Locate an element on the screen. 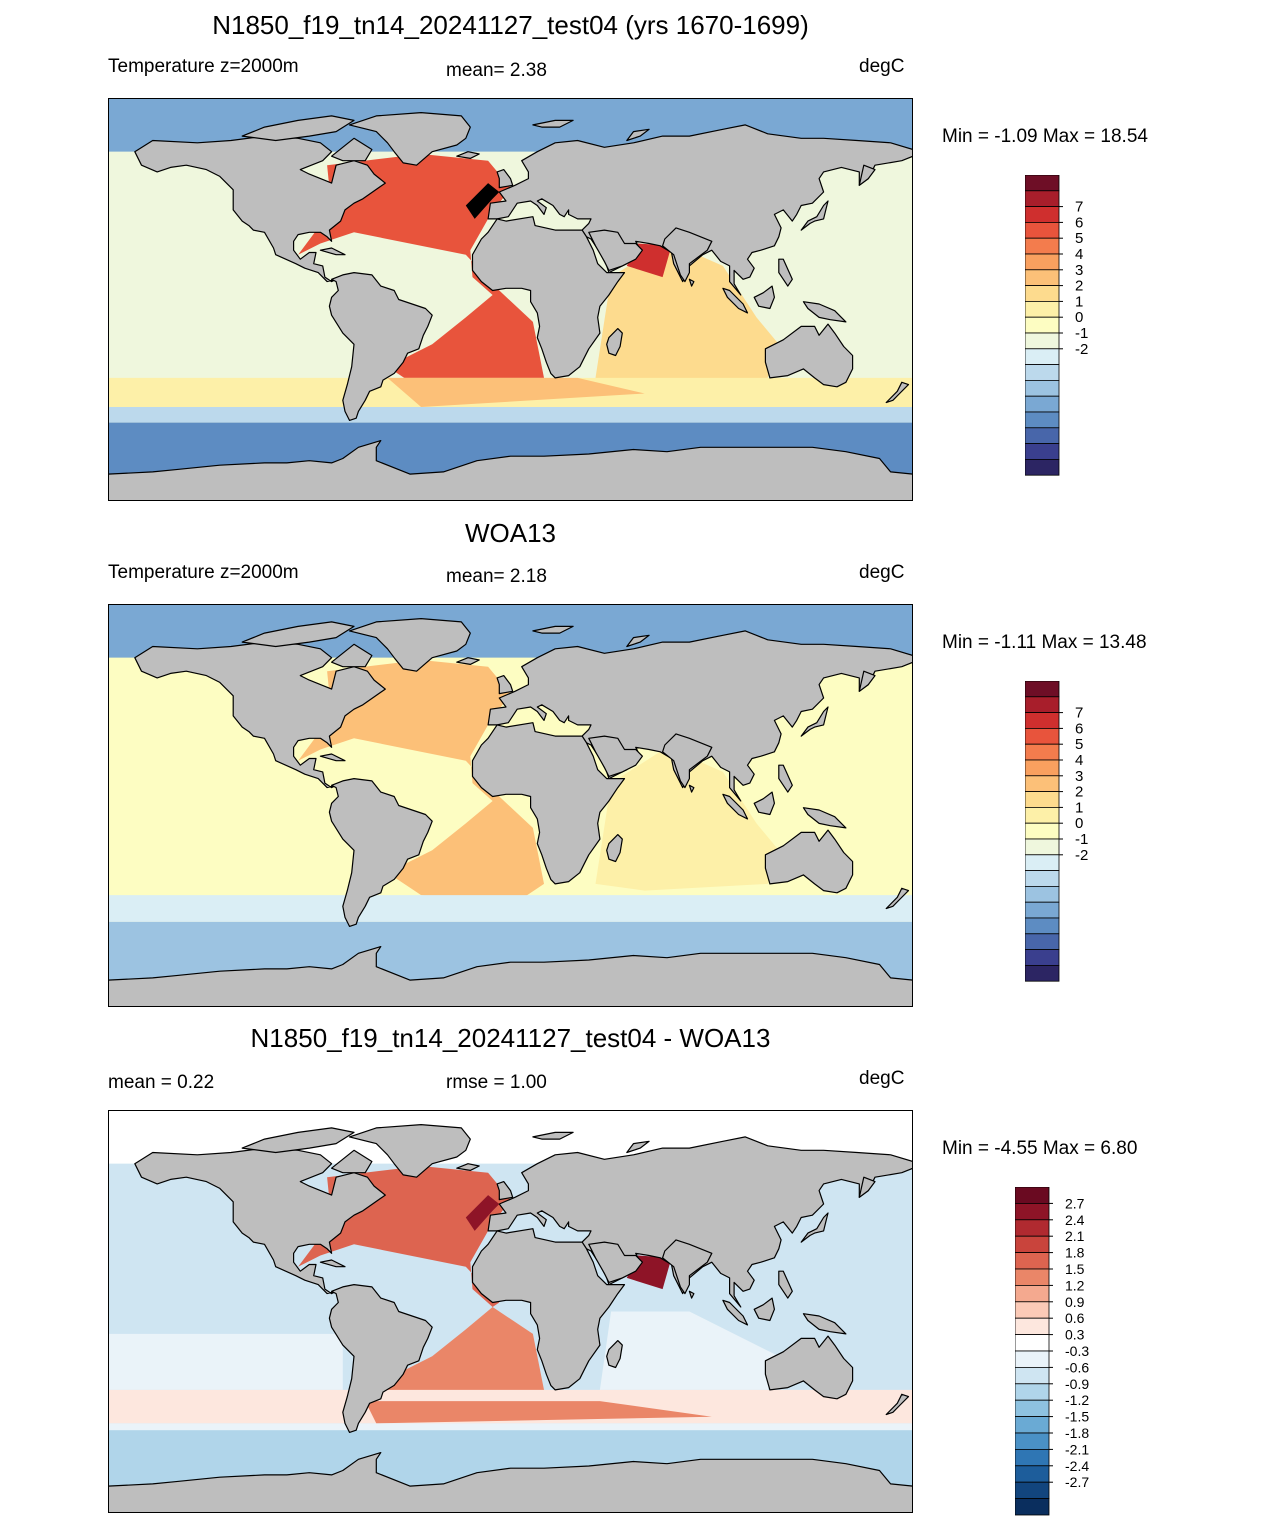 The image size is (1285, 1519). colorbar-label-8: 0.3 is located at coordinates (1075, 1335).